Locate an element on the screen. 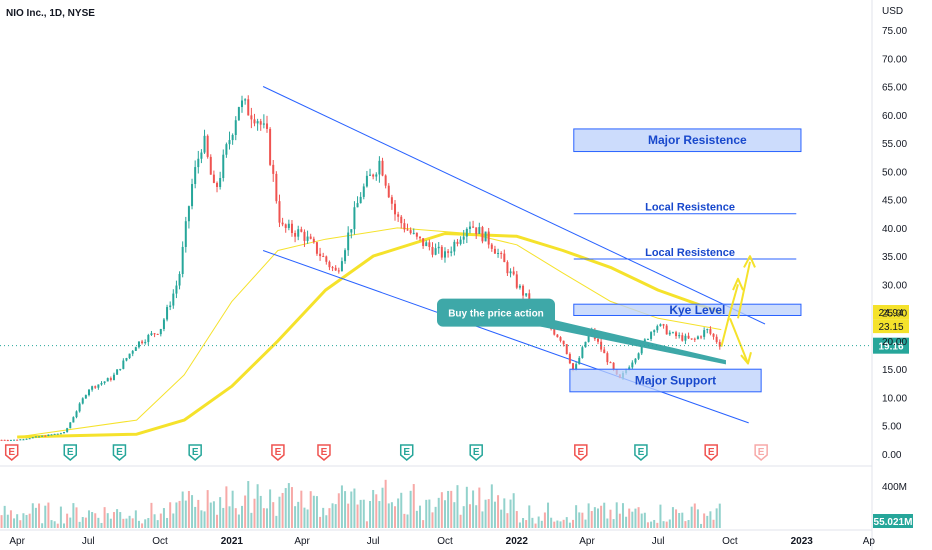  current-price-badge is located at coordinates (891, 345).